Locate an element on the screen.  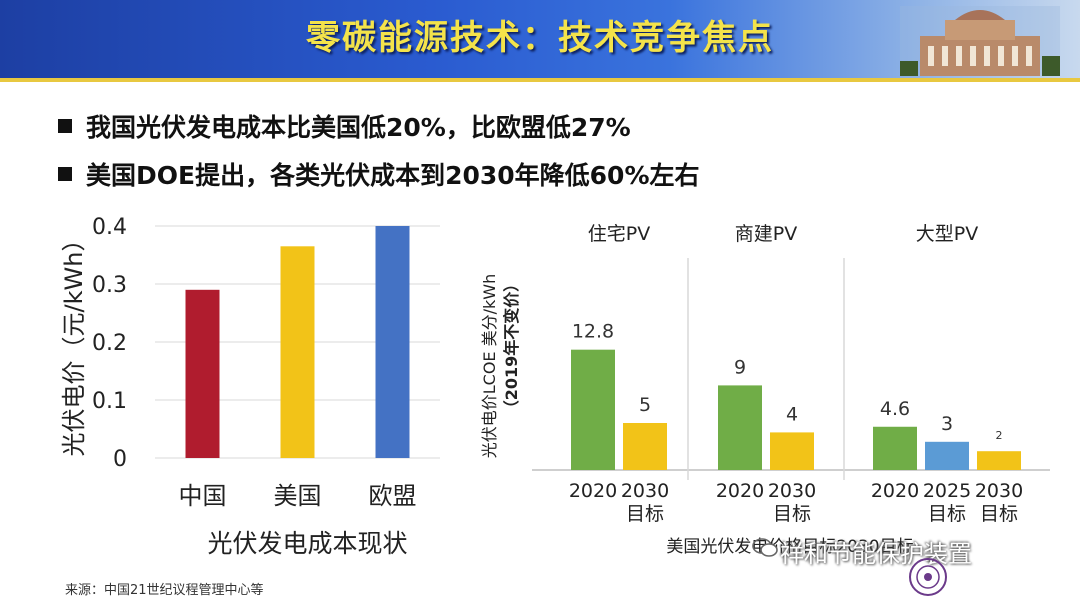
panel-title: 住宅PV is located at coordinates (619, 234).